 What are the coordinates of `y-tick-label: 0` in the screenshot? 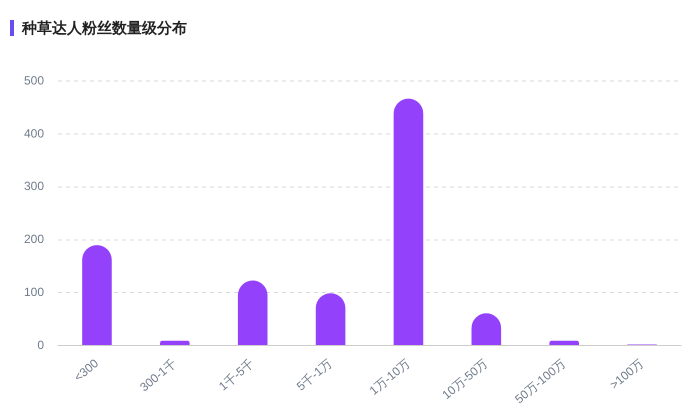 It's located at (40, 345).